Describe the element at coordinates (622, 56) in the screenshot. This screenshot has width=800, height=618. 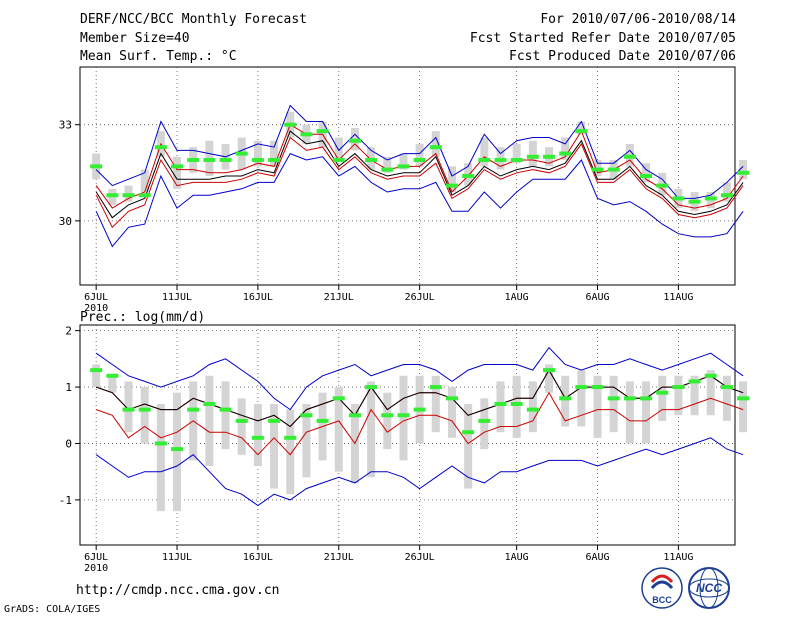
I see `produced-date-label: Fcst Produced Date 2010/07/06` at that location.